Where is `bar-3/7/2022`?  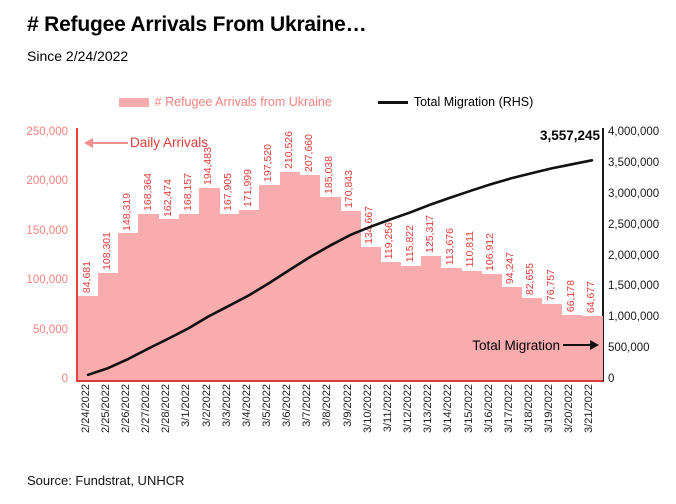
bar-3/7/2022 is located at coordinates (310, 277).